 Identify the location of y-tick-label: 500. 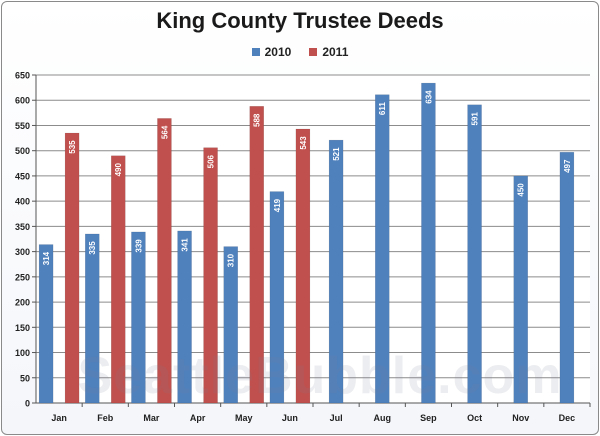
(22, 151).